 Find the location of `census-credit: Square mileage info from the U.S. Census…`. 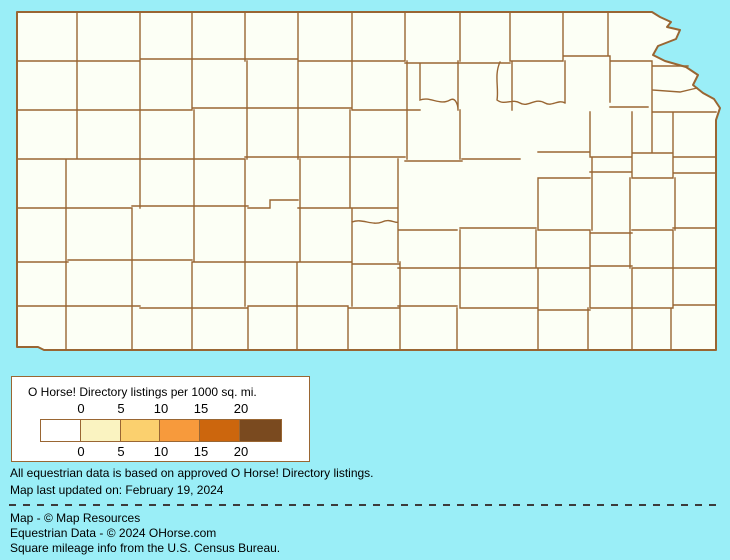

census-credit: Square mileage info from the U.S. Census… is located at coordinates (145, 548).